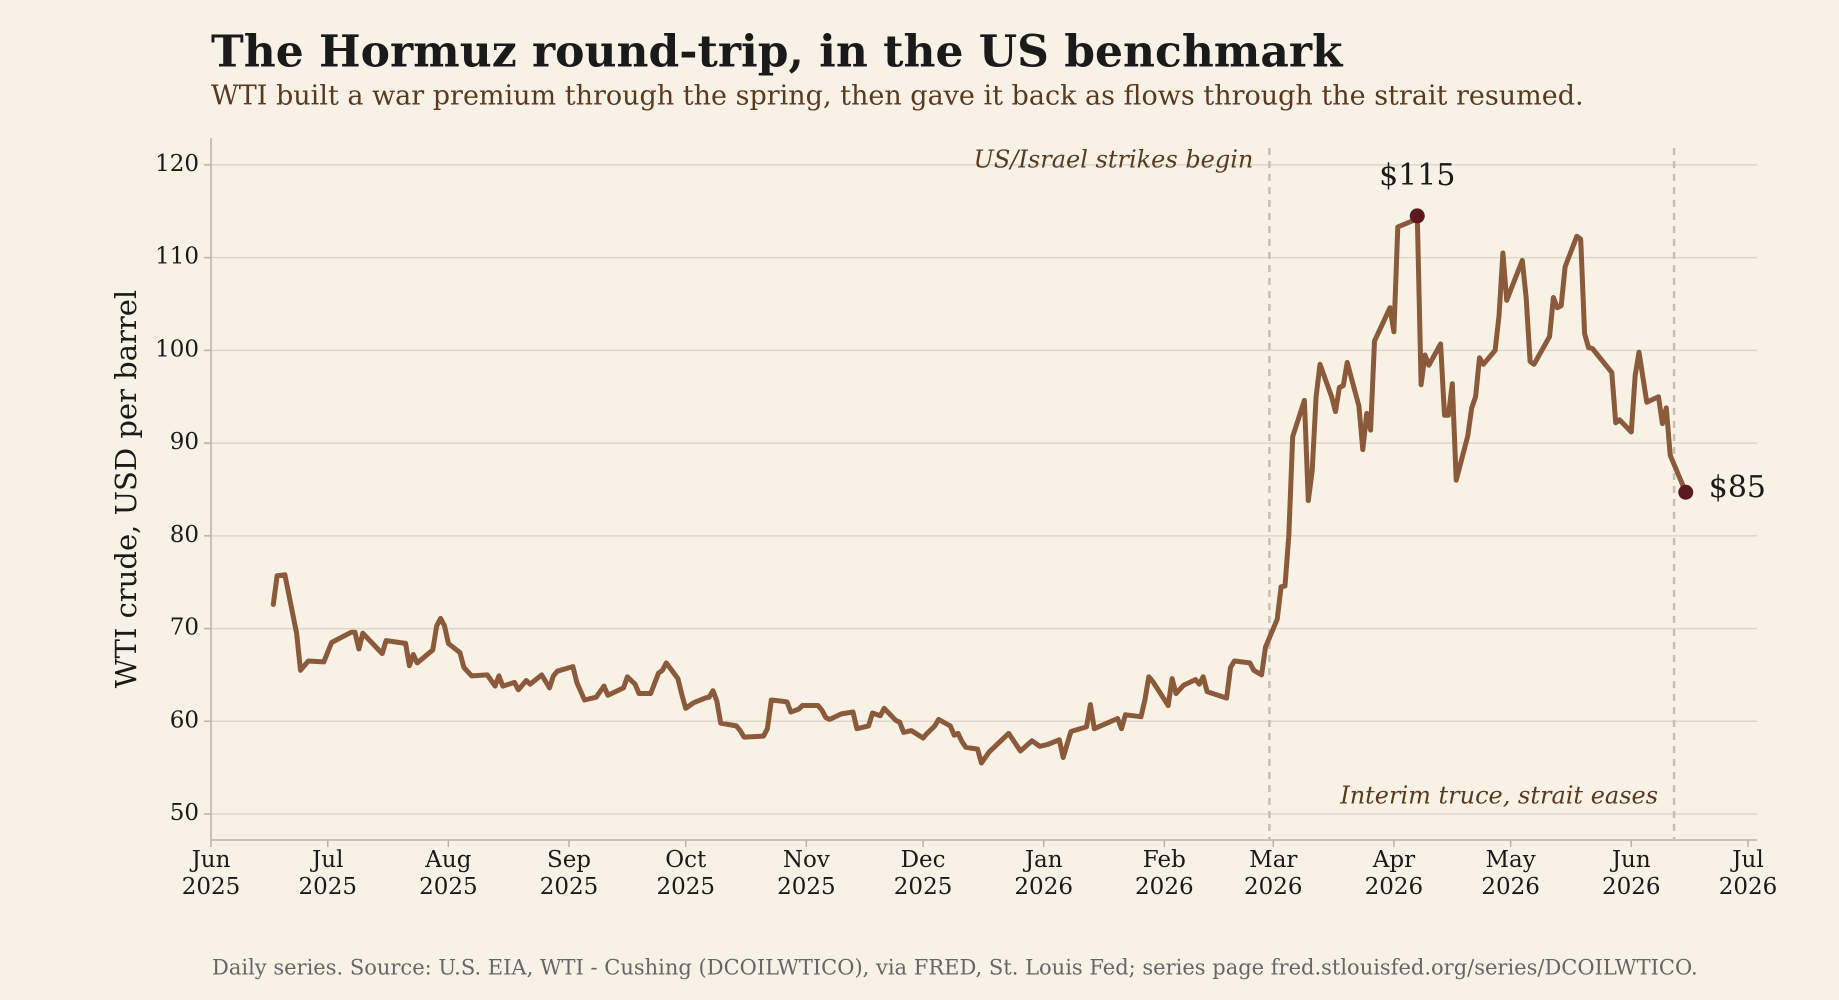 This screenshot has width=1839, height=1000. Describe the element at coordinates (1164, 873) in the screenshot. I see `x-tick-label: Feb 2026` at that location.